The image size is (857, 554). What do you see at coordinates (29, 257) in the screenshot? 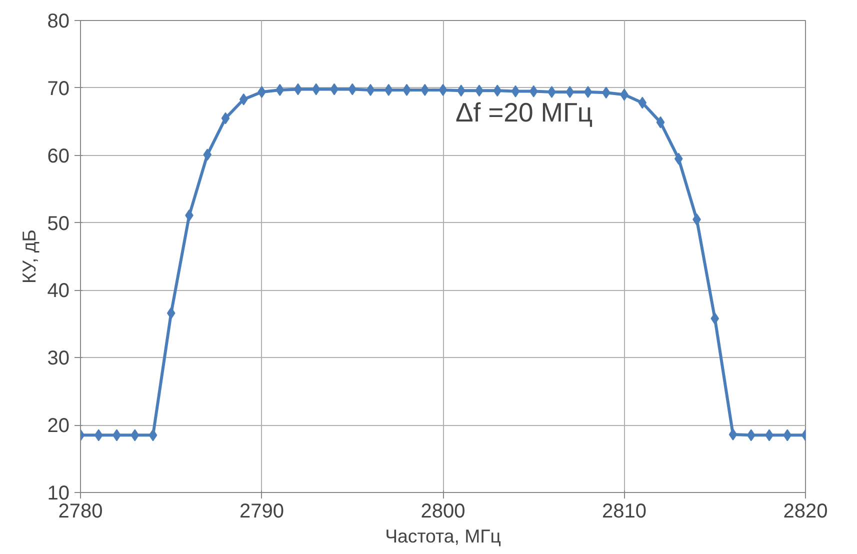
I see `y-axis-title: КУ, дБ` at bounding box center [29, 257].